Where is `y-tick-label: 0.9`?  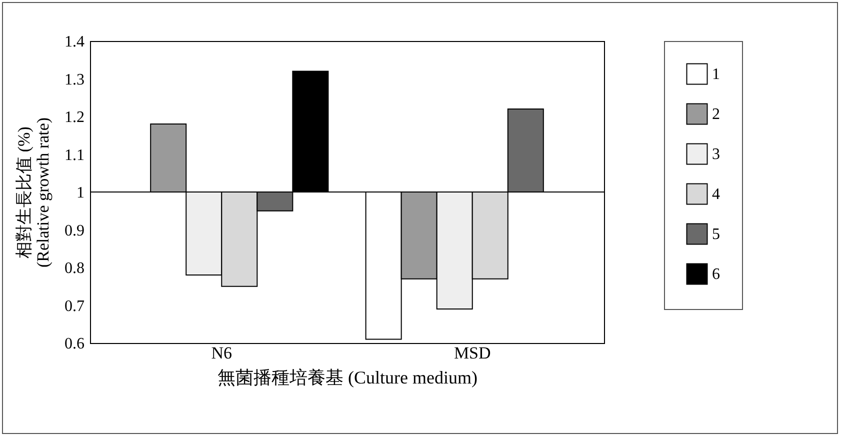 y-tick-label: 0.9 is located at coordinates (74, 231).